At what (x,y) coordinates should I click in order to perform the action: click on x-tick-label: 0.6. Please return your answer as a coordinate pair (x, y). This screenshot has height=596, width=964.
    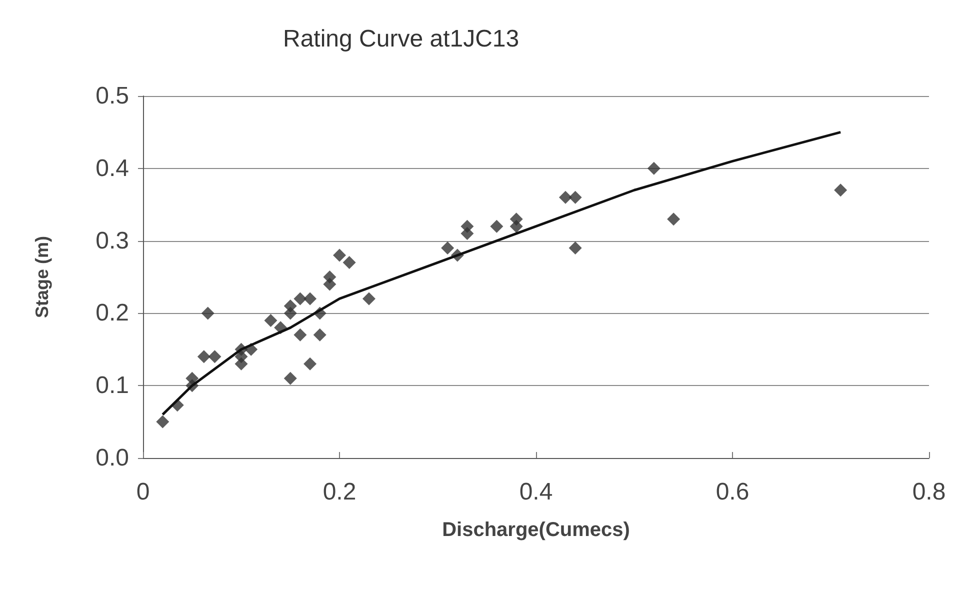
    Looking at the image, I should click on (733, 492).